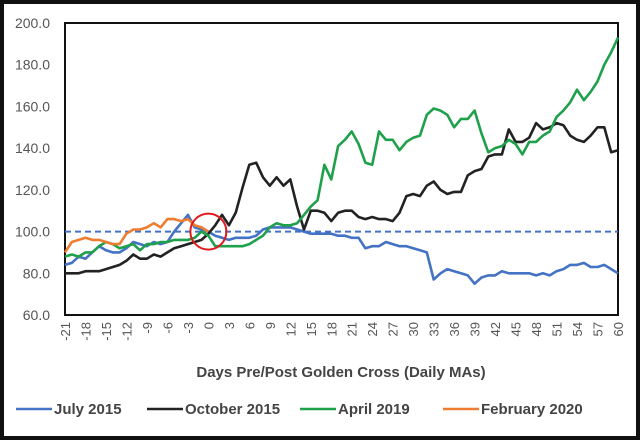 The image size is (640, 440). Describe the element at coordinates (32, 23) in the screenshot. I see `y-tick-label: 200.0` at that location.